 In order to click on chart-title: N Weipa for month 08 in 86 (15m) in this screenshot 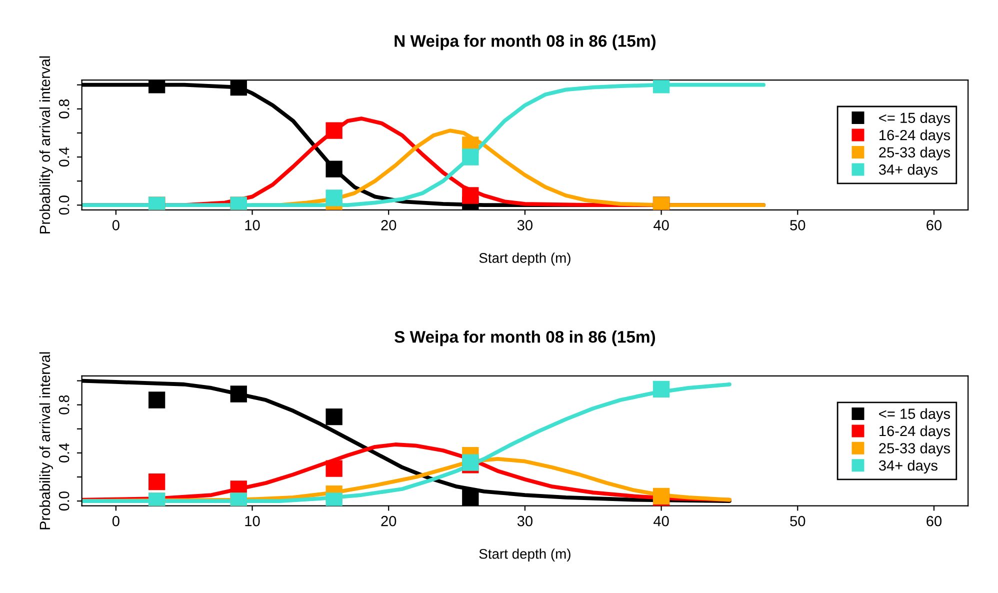, I will do `click(525, 42)`.